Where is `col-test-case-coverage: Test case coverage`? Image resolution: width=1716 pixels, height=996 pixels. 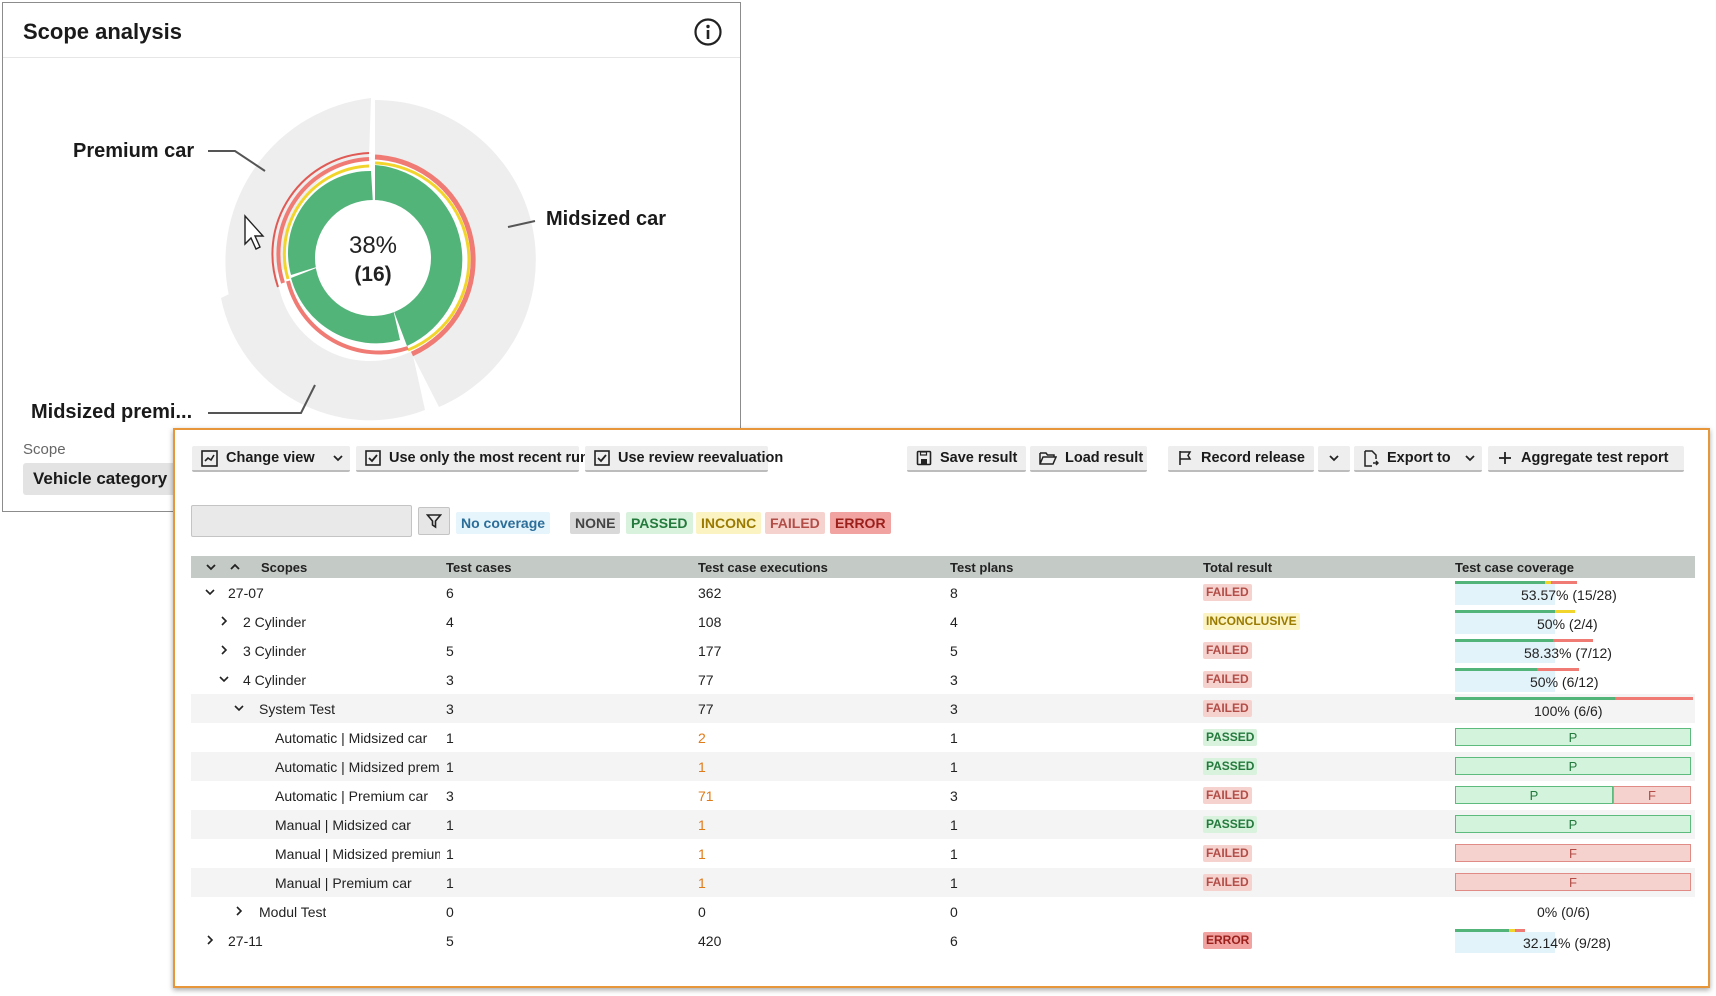
col-test-case-coverage: Test case coverage is located at coordinates (1514, 567).